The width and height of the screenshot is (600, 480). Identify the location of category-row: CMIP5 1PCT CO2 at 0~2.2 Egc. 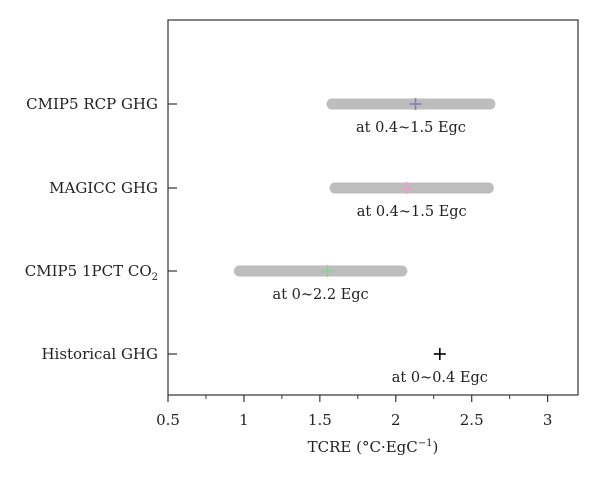
(216, 282).